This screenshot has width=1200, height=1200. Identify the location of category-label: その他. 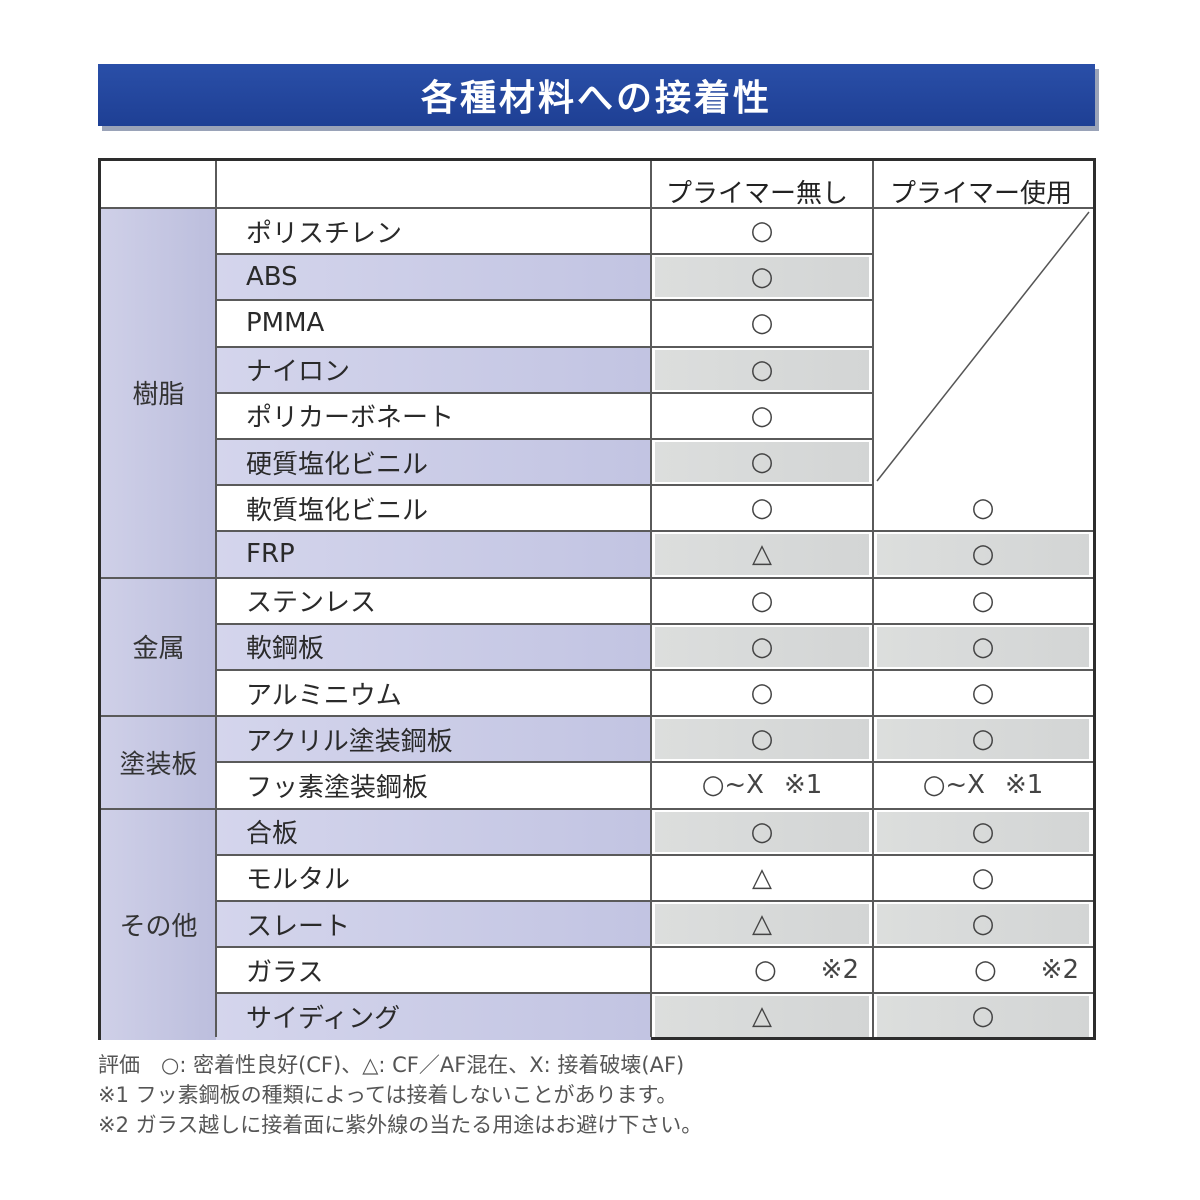
(158, 924).